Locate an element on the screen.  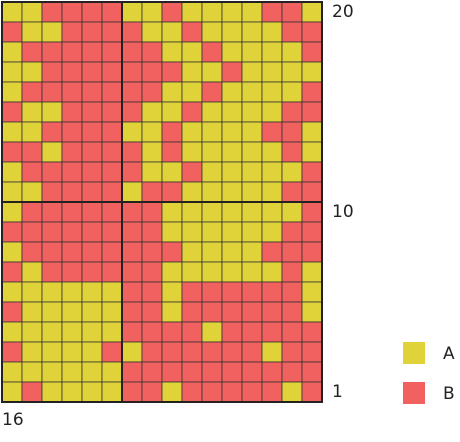
row-number: 10 is located at coordinates (343, 212).